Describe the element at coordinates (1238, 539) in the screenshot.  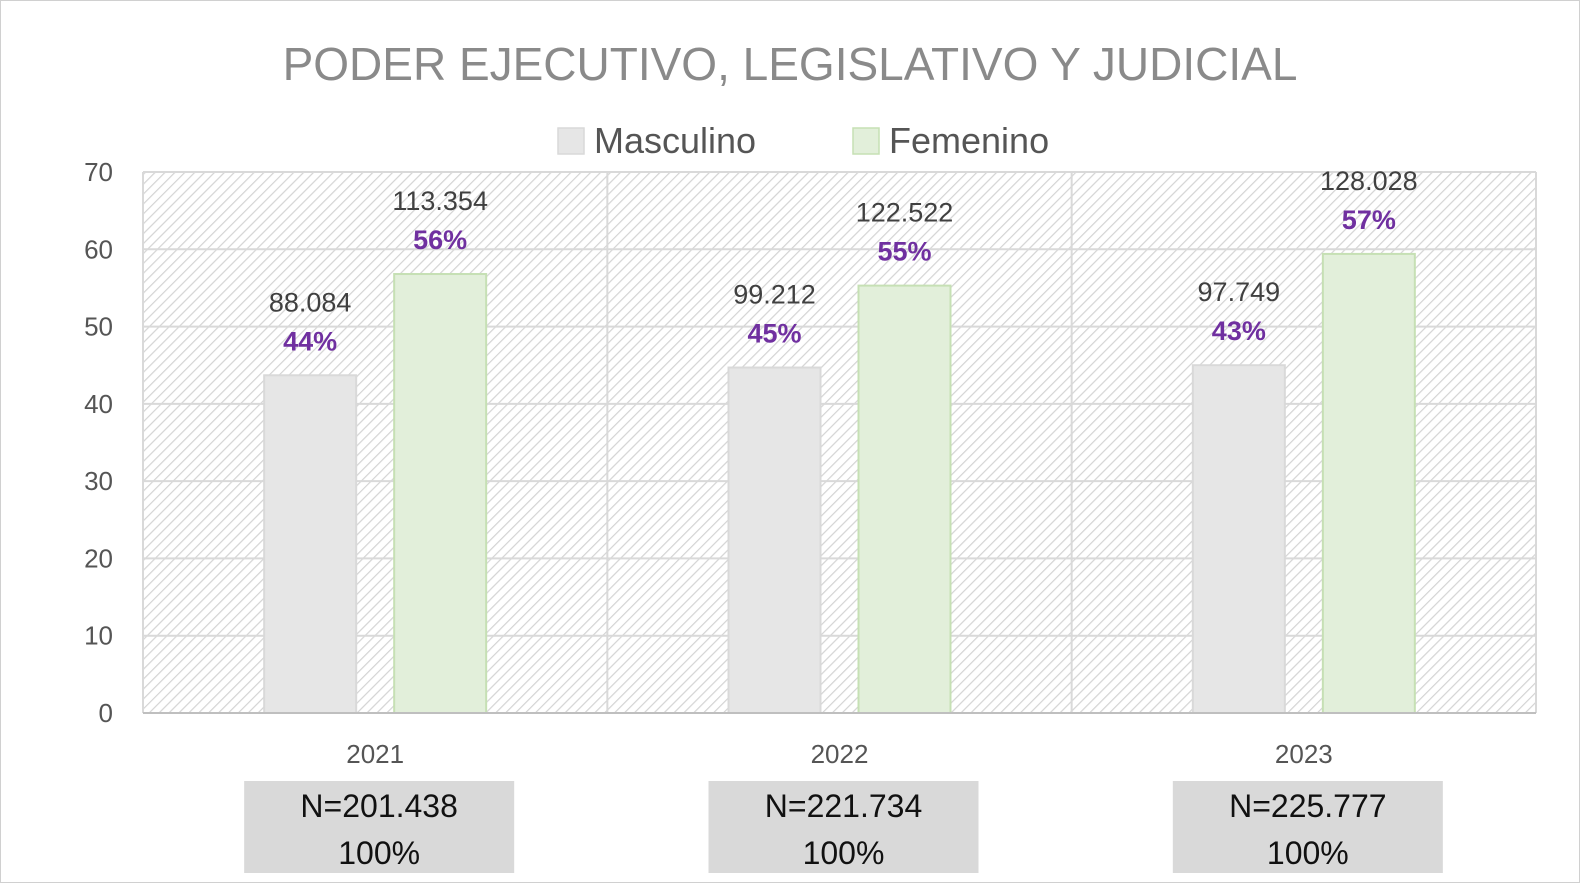
I see `bar-masculino-2023` at that location.